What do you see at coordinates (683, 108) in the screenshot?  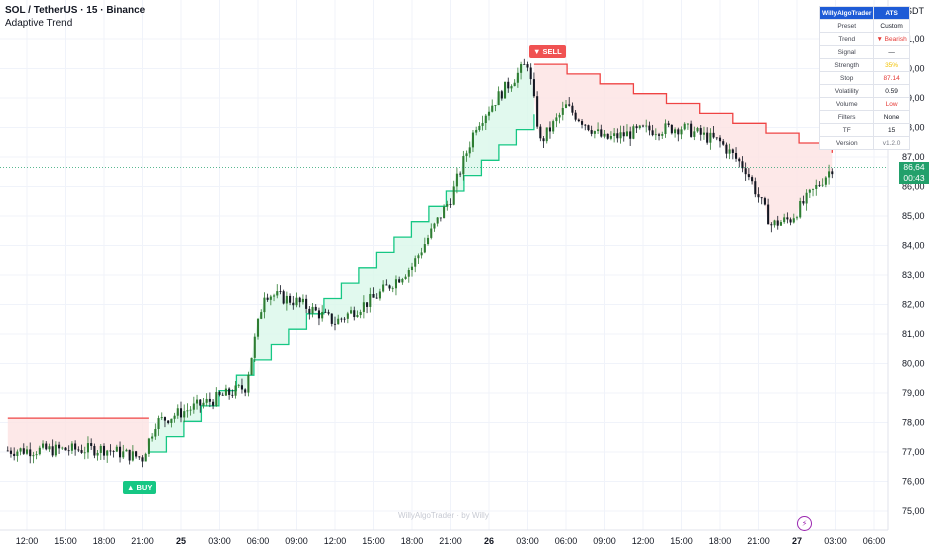 I see `bear-stop-line` at bounding box center [683, 108].